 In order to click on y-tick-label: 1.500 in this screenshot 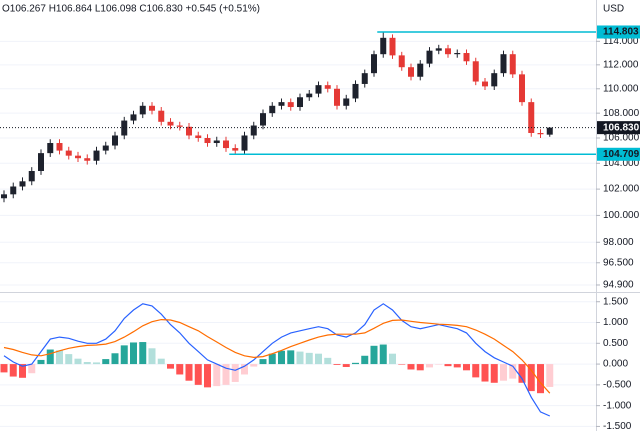, I will do `click(615, 301)`.